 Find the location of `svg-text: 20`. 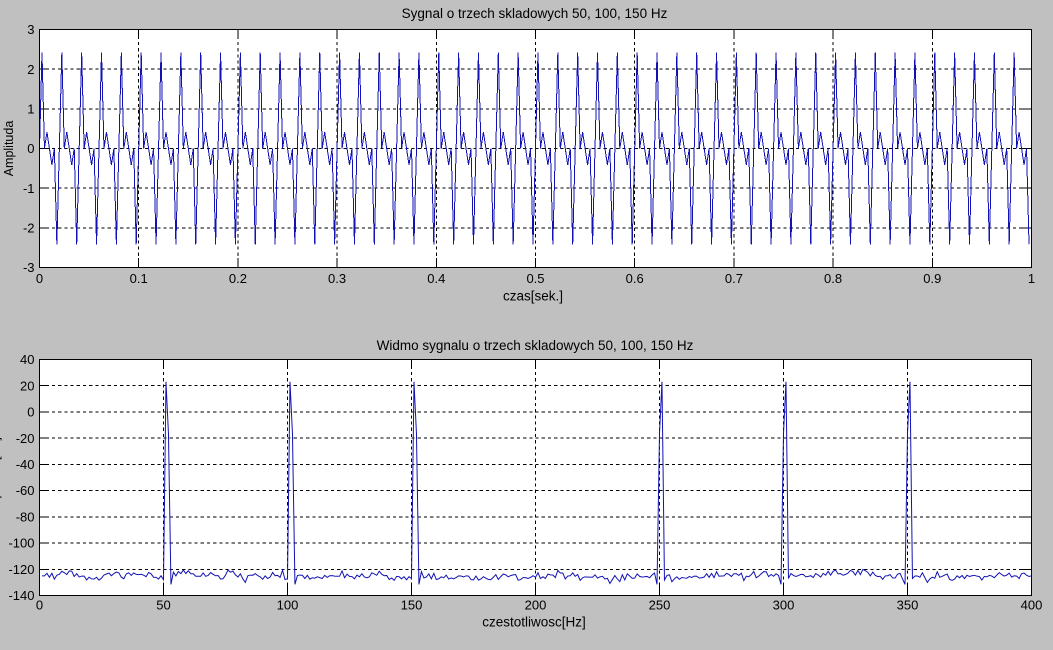

svg-text: 20 is located at coordinates (27, 385).